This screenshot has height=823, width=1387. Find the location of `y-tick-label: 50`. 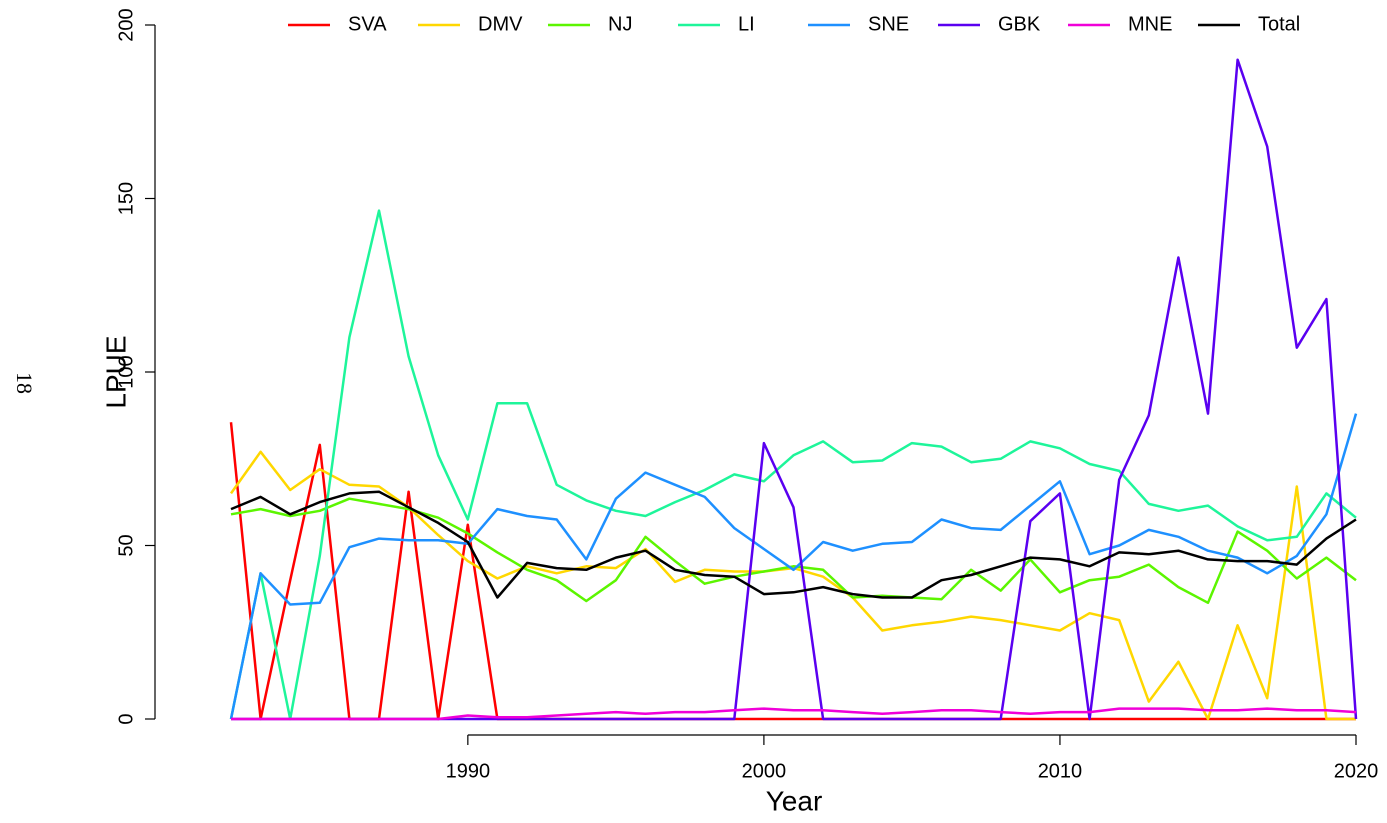

y-tick-label: 50 is located at coordinates (126, 545).